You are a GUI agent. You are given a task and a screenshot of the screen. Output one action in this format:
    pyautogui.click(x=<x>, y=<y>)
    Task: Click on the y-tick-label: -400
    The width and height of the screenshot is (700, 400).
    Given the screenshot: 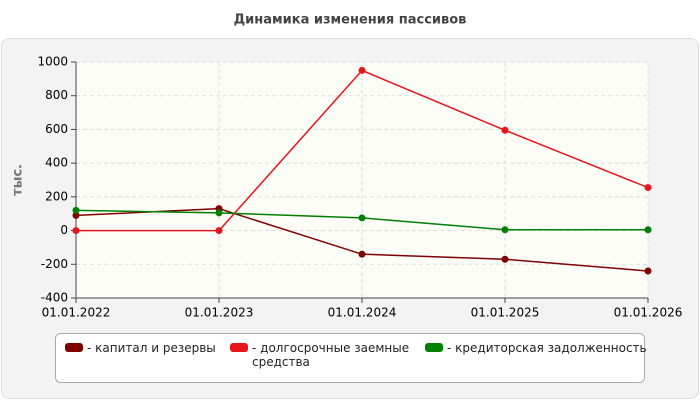 What is the action you would take?
    pyautogui.click(x=54, y=298)
    